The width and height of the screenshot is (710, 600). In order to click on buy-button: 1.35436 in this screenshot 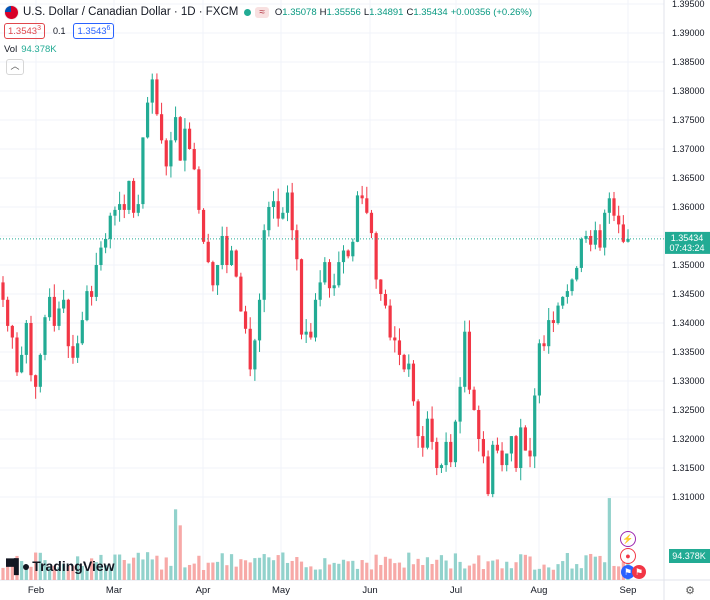, I will do `click(94, 31)`.